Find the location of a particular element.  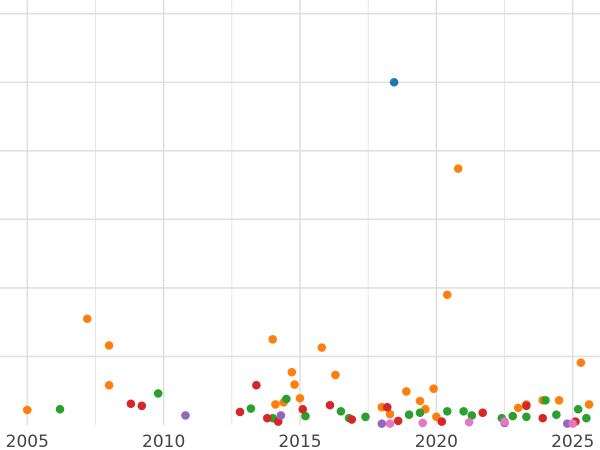

x-tick-label: 2025 is located at coordinates (572, 441).